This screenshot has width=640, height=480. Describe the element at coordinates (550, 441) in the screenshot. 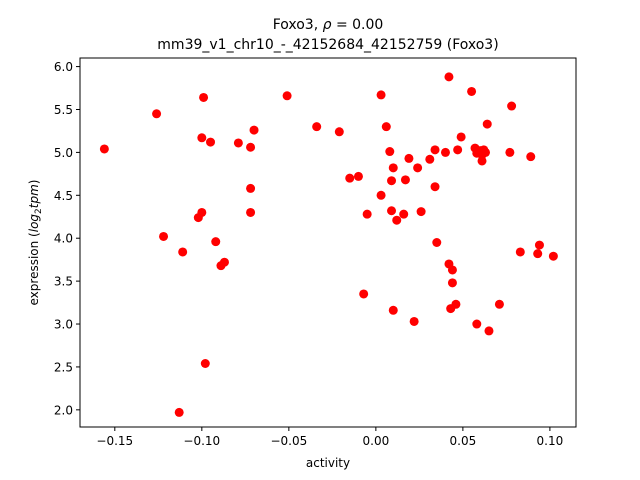

I see `x-tick-label: 0.10` at that location.